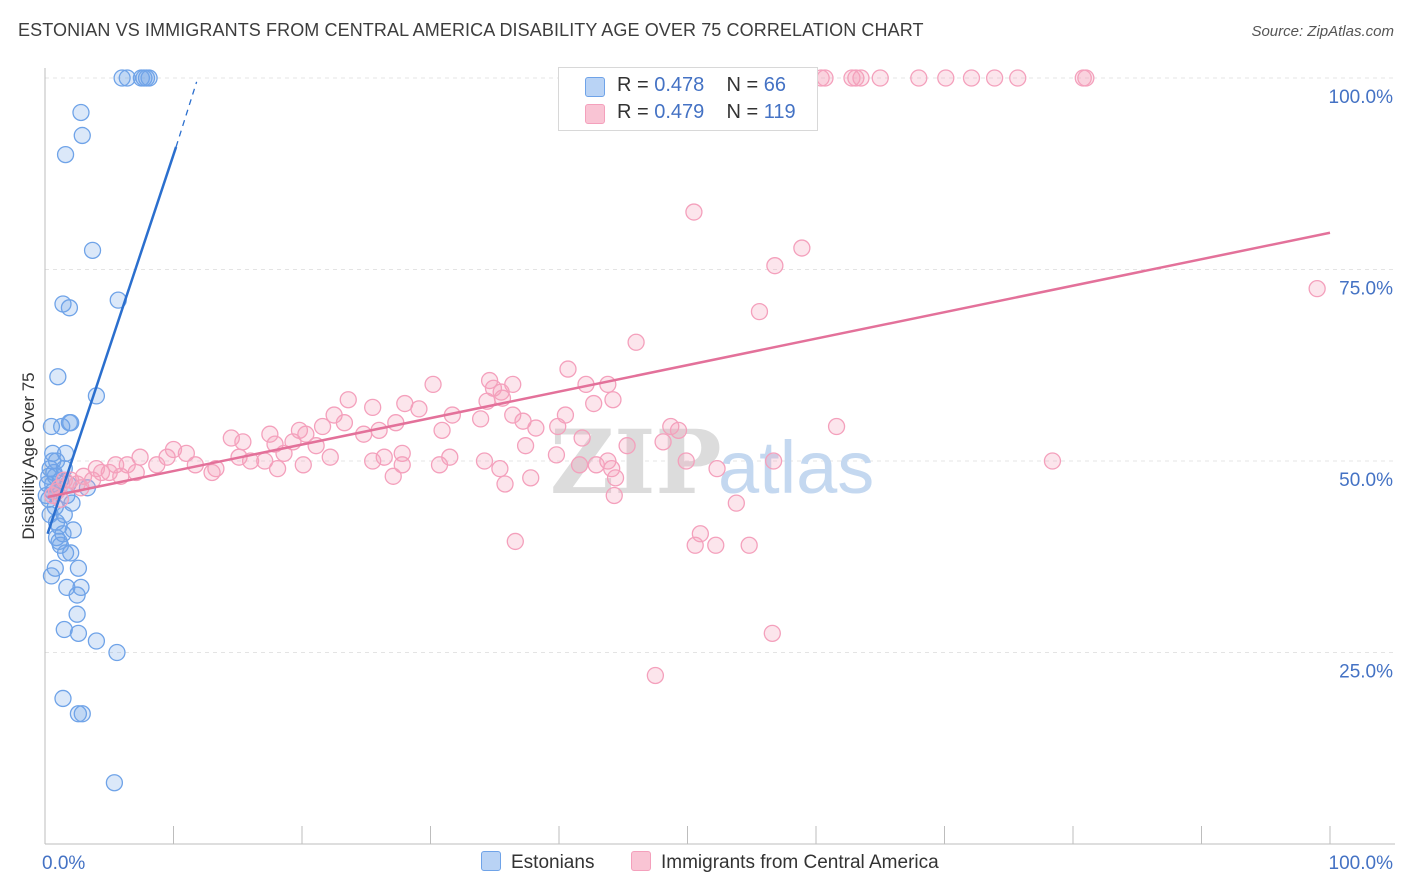 This screenshot has width=1406, height=892. Describe the element at coordinates (1366, 672) in the screenshot. I see `y-tick-label: 25.0%` at that location.